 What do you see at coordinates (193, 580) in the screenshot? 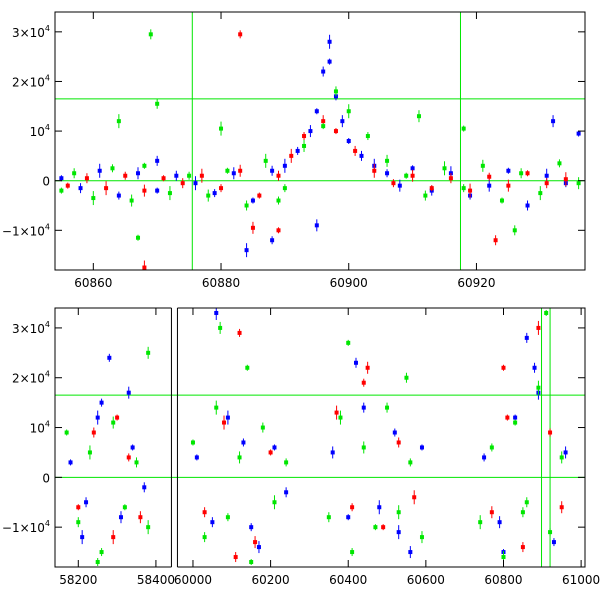
I see `x-tick-label: 60000` at bounding box center [193, 580].